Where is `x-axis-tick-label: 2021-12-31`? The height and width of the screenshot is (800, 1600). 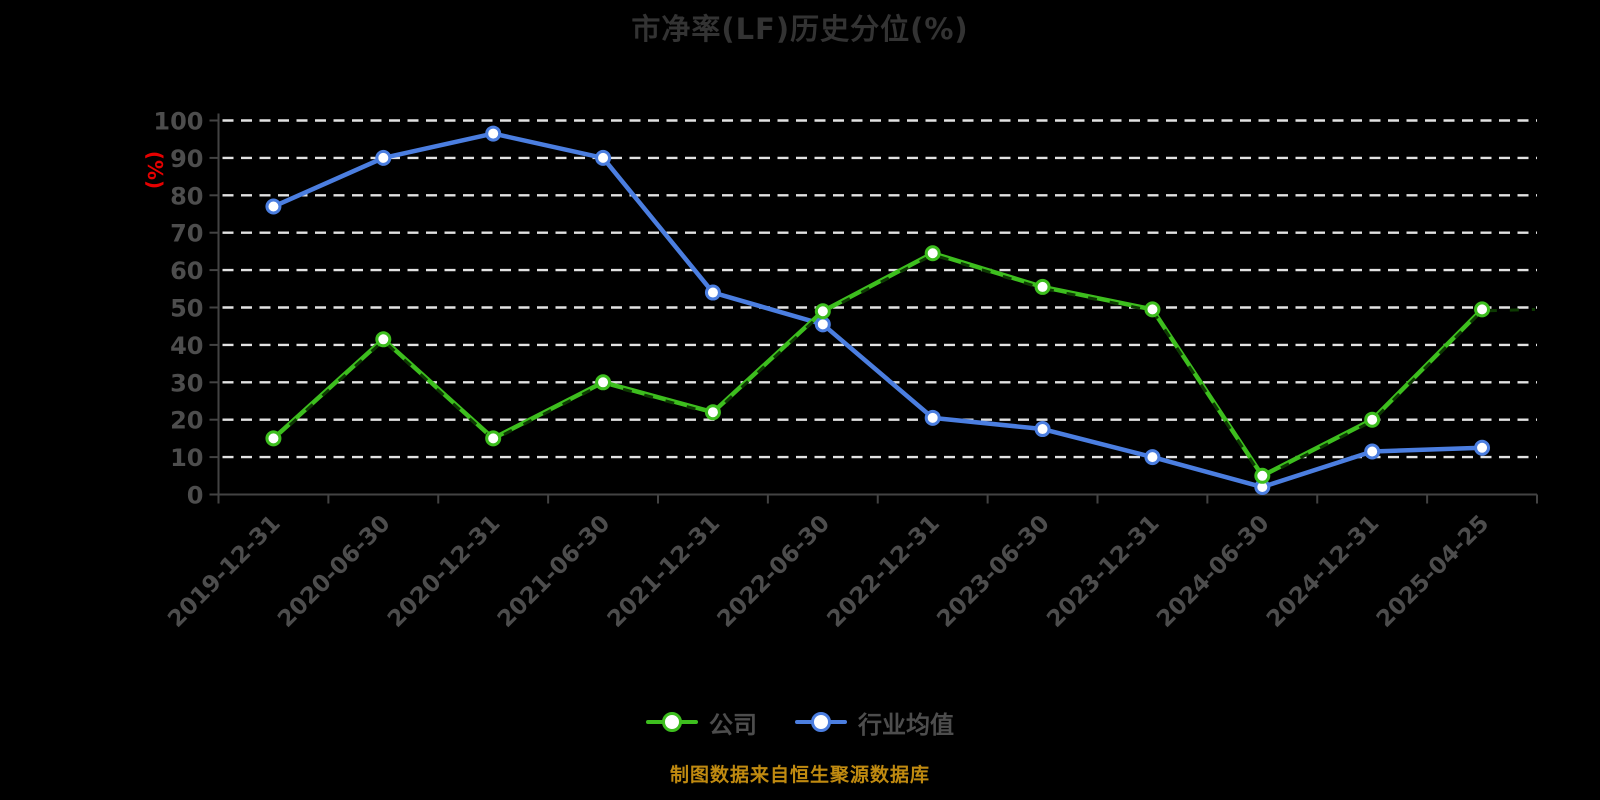 x-axis-tick-label: 2021-12-31 is located at coordinates (664, 571).